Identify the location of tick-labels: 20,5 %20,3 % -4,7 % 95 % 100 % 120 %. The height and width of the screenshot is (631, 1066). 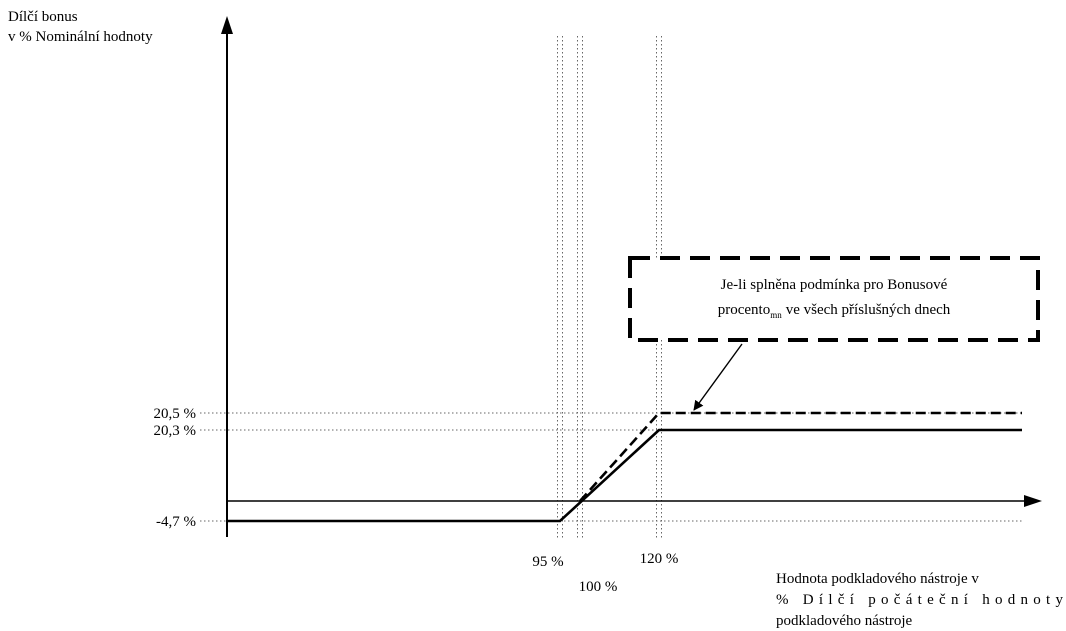
(416, 500).